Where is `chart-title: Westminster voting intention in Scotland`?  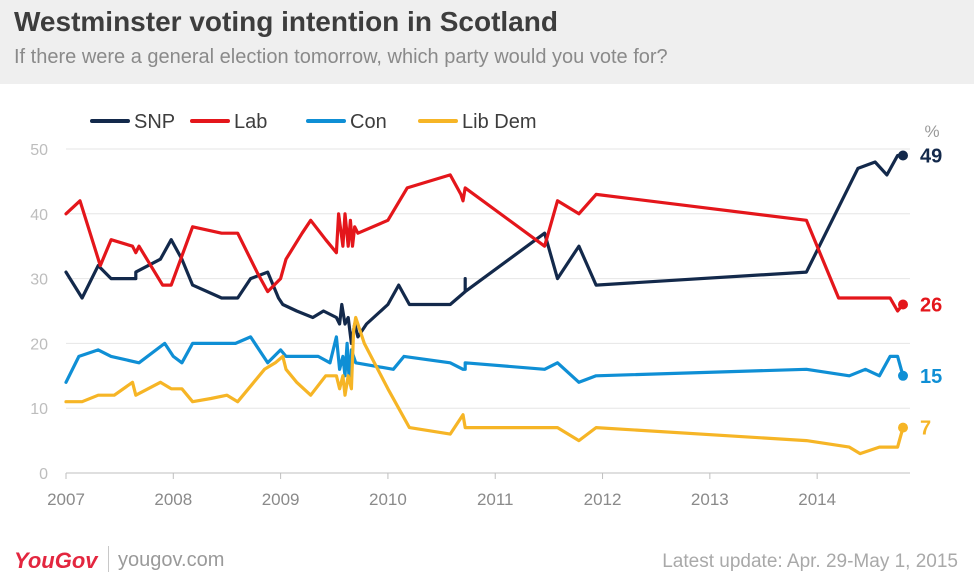 chart-title: Westminster voting intention in Scotland is located at coordinates (286, 21).